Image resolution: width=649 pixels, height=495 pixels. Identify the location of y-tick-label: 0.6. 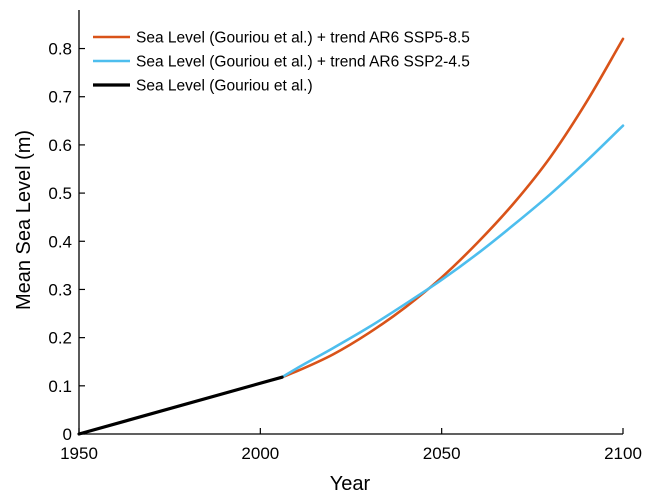
(60, 145).